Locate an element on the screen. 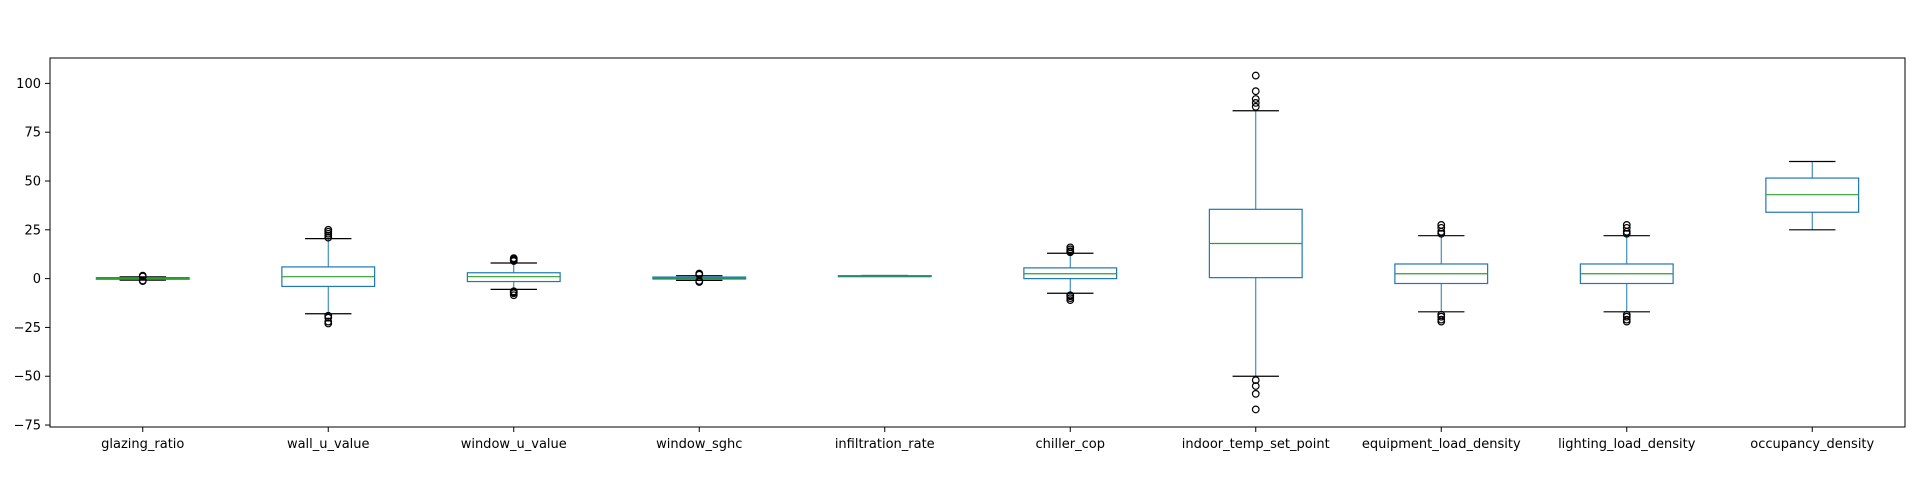  y-tick-label: 100 is located at coordinates (28, 84).